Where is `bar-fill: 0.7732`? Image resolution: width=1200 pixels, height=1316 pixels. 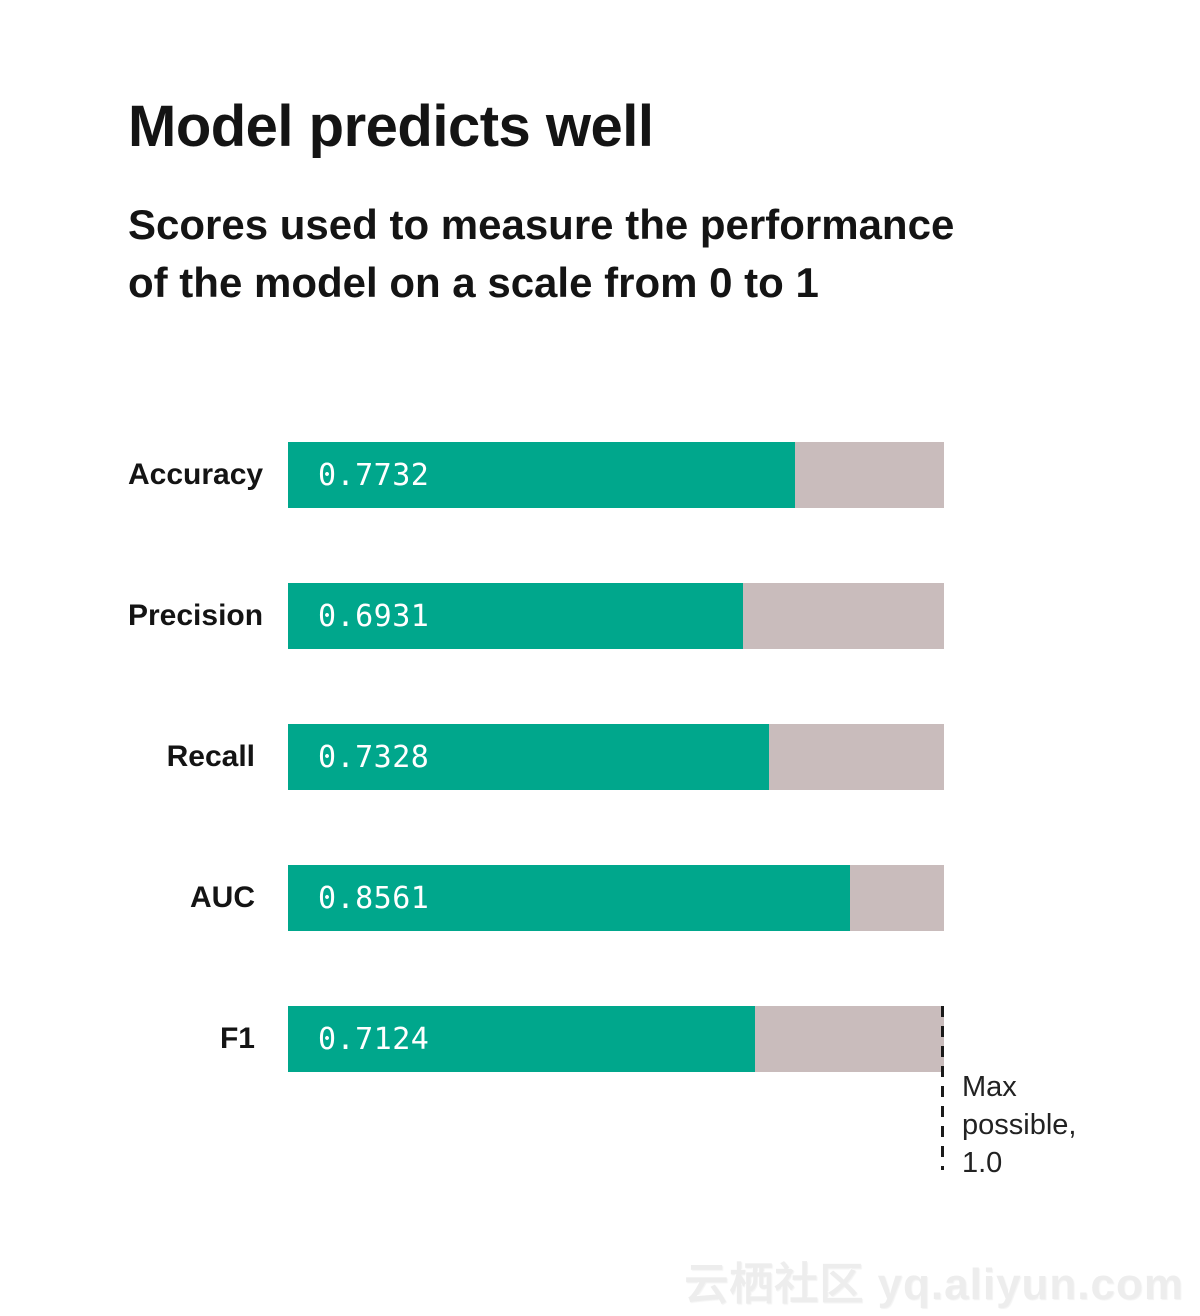 bar-fill: 0.7732 is located at coordinates (542, 475).